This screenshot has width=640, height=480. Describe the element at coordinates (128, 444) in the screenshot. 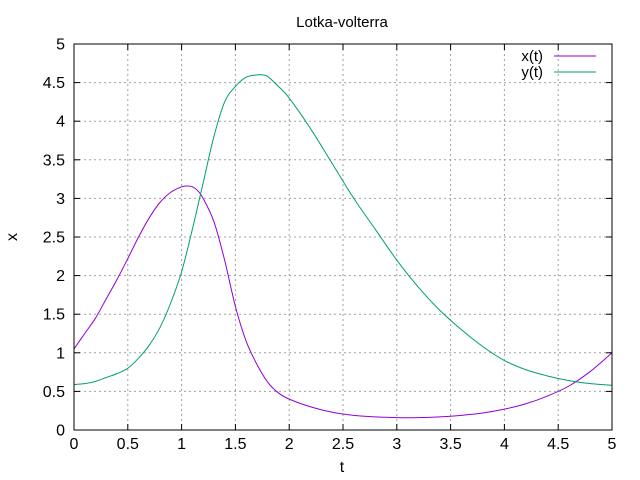

I see `x-tick-label: 0.5` at that location.